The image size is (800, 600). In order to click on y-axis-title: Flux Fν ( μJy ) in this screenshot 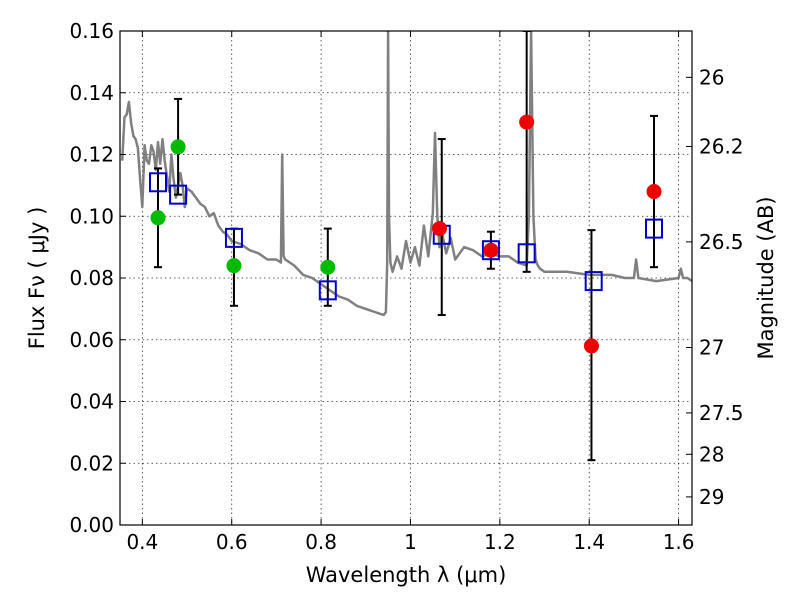, I will do `click(37, 278)`.